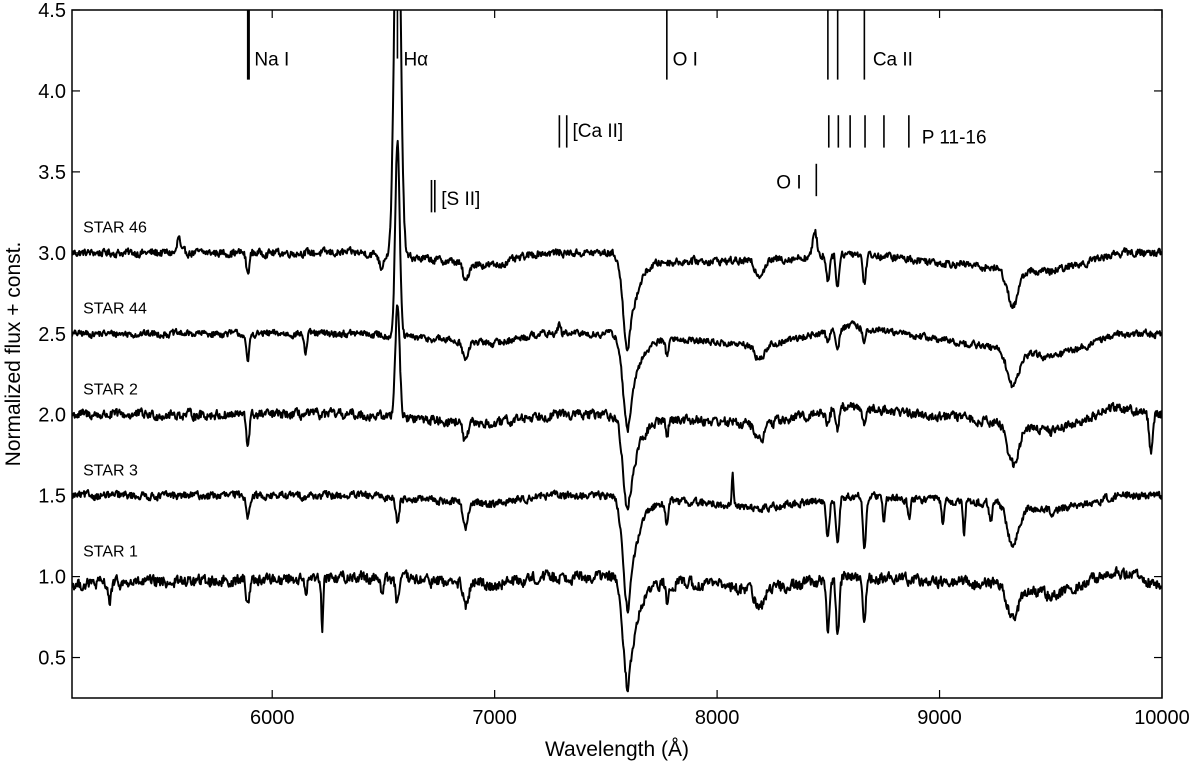 This screenshot has width=1200, height=762. What do you see at coordinates (13, 354) in the screenshot?
I see `y-axis-label: Normalized flux + const.` at bounding box center [13, 354].